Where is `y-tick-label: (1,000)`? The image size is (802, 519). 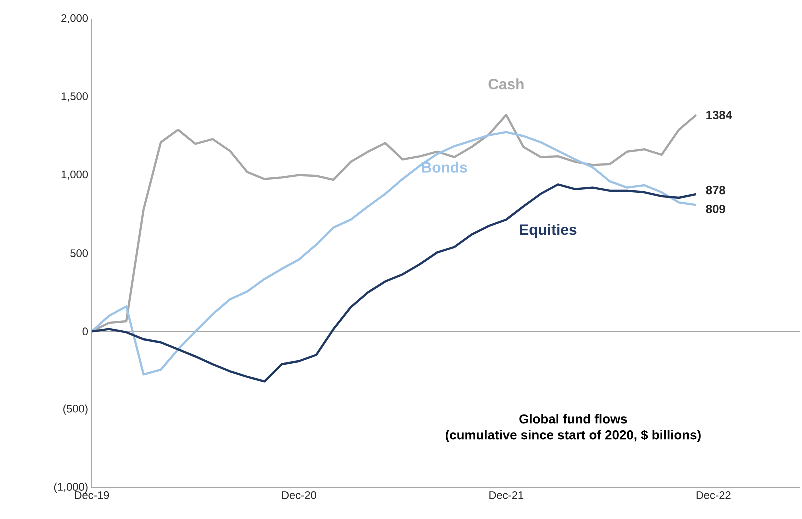 y-tick-label: (1,000) is located at coordinates (71, 488).